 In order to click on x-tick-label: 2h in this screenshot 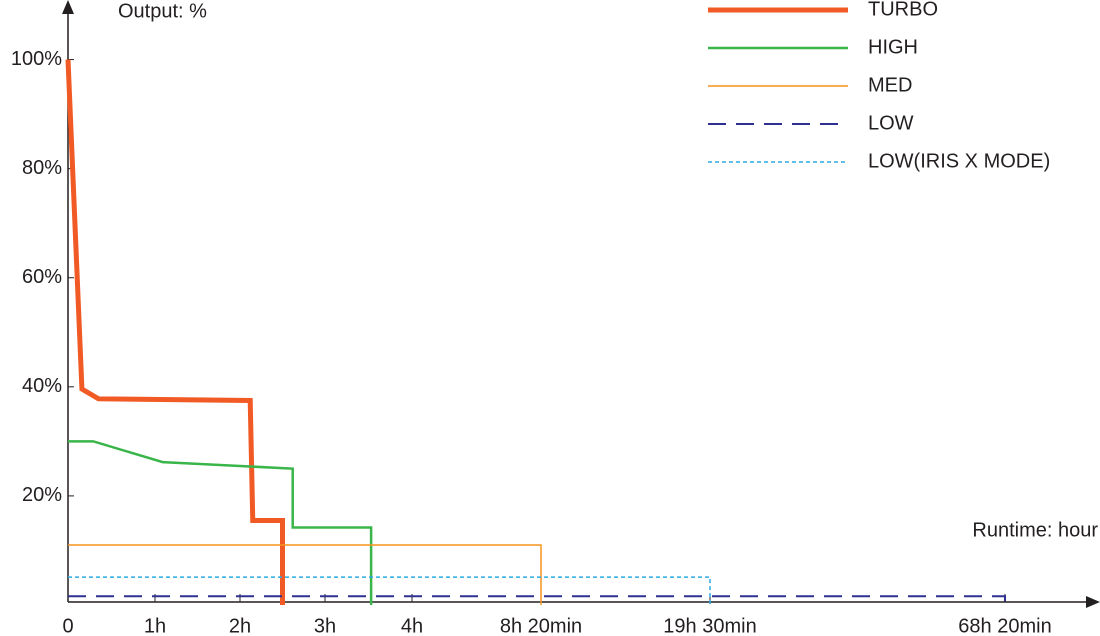, I will do `click(240, 625)`.